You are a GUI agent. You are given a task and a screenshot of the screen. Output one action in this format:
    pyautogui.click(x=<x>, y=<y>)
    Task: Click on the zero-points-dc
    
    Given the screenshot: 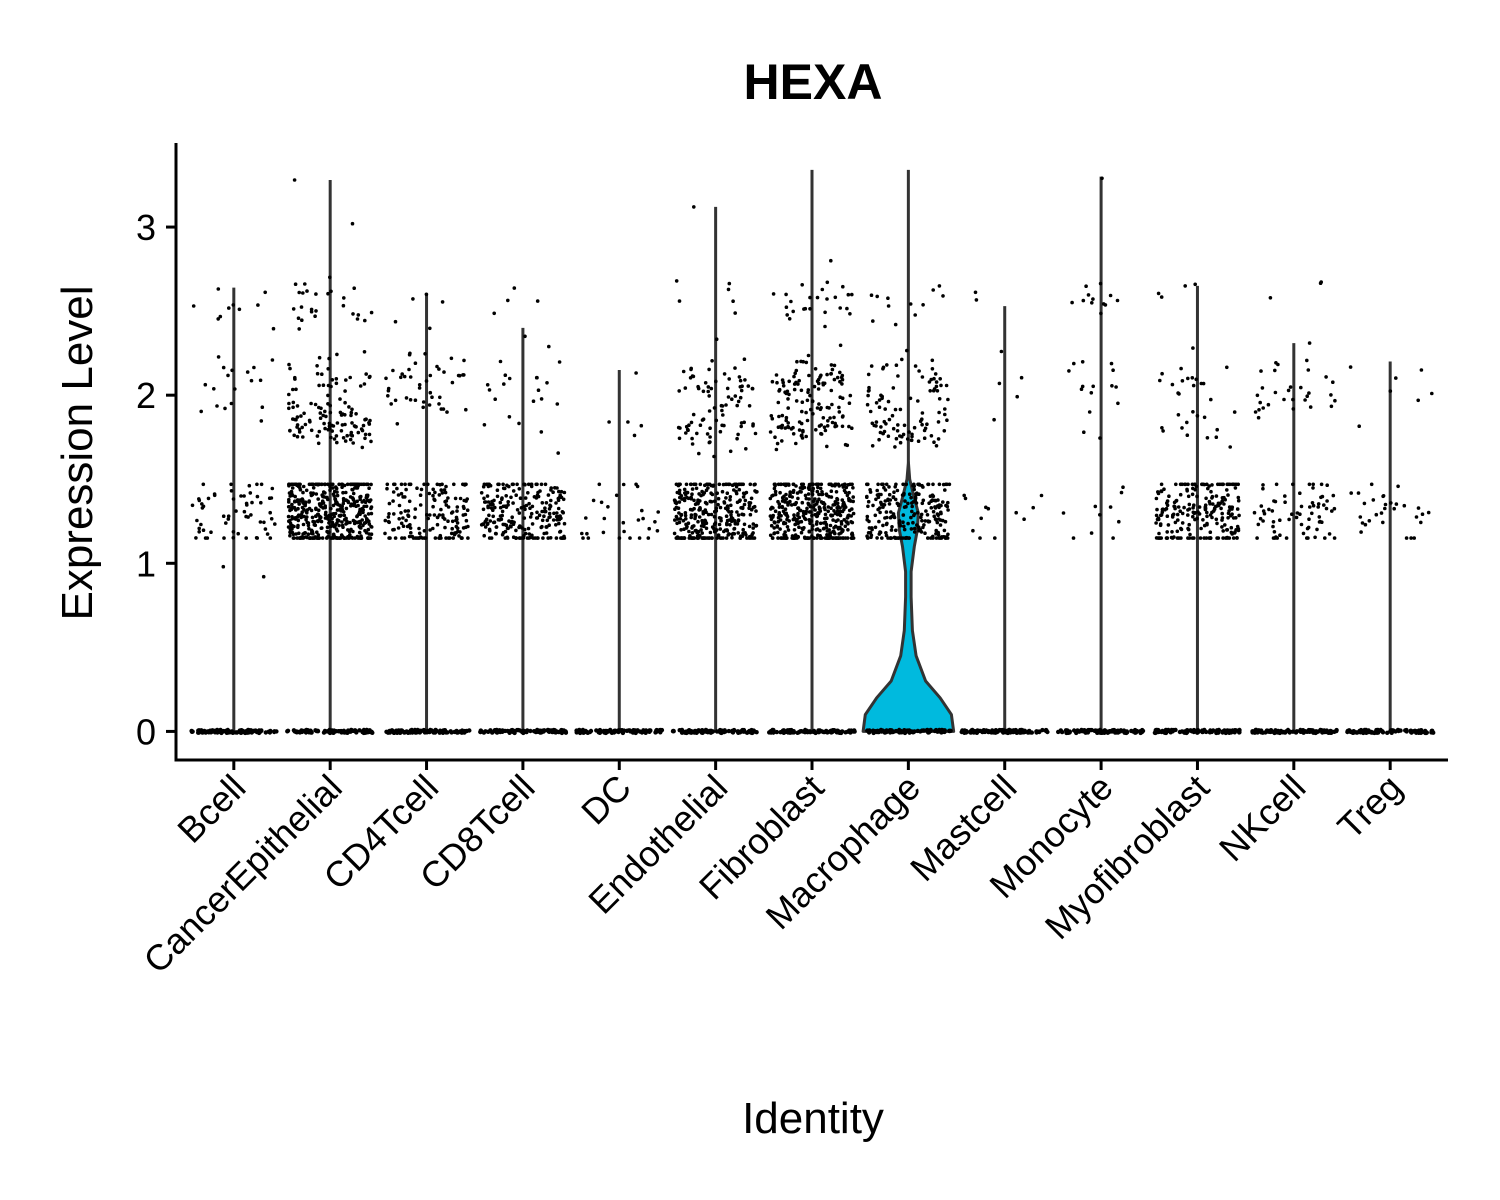 What is the action you would take?
    pyautogui.click(x=619, y=731)
    